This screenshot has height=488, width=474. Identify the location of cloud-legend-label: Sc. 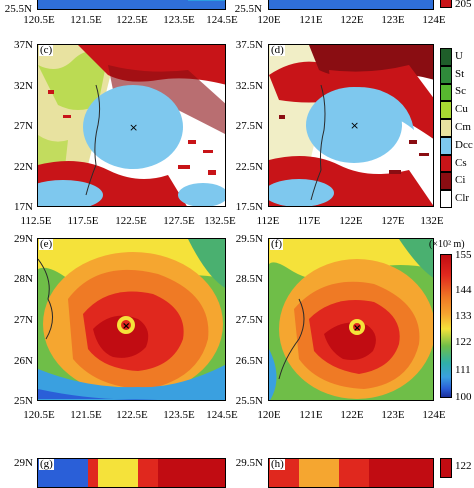
(460, 91).